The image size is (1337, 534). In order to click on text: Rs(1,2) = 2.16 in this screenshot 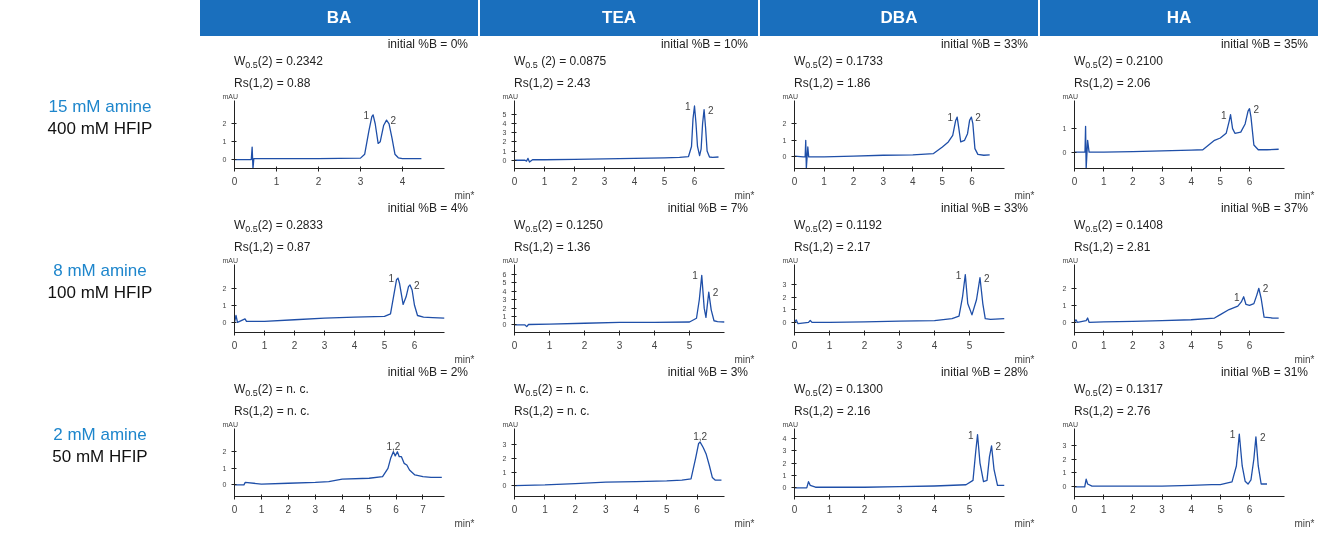, I will do `click(833, 411)`.